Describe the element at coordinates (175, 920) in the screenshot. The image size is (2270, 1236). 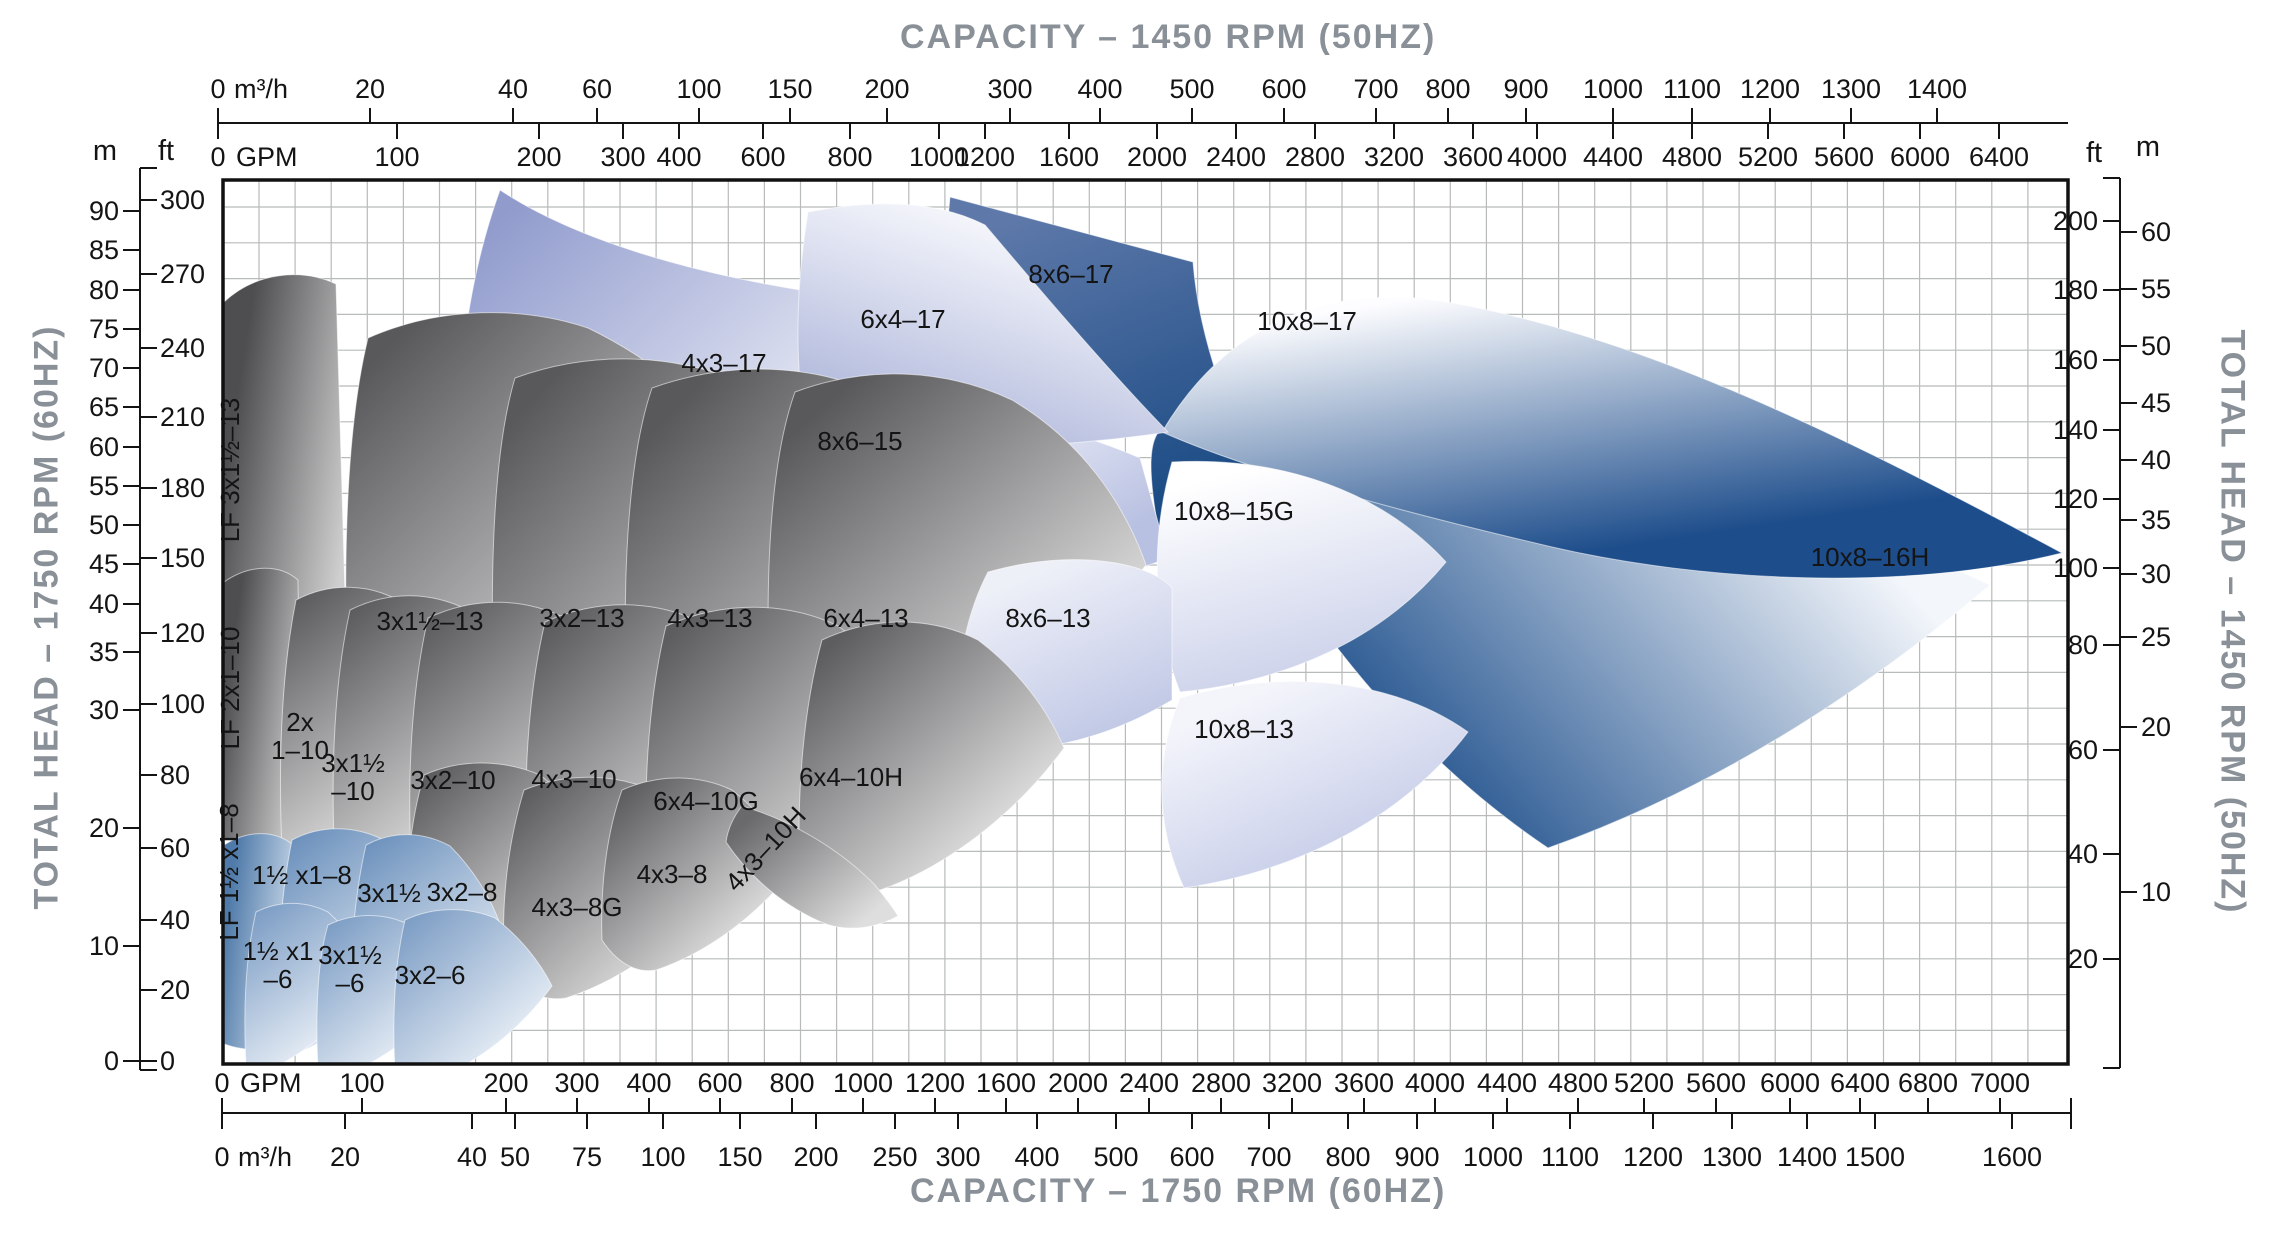
I see `left-ft-tick-label: 40` at that location.